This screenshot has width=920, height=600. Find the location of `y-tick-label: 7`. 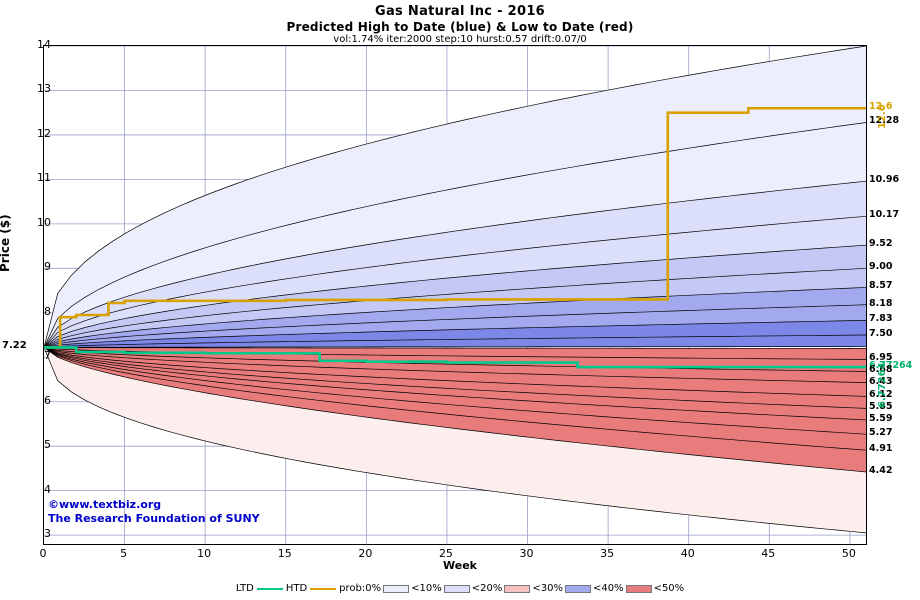

y-tick-label: 7 is located at coordinates (47, 356).